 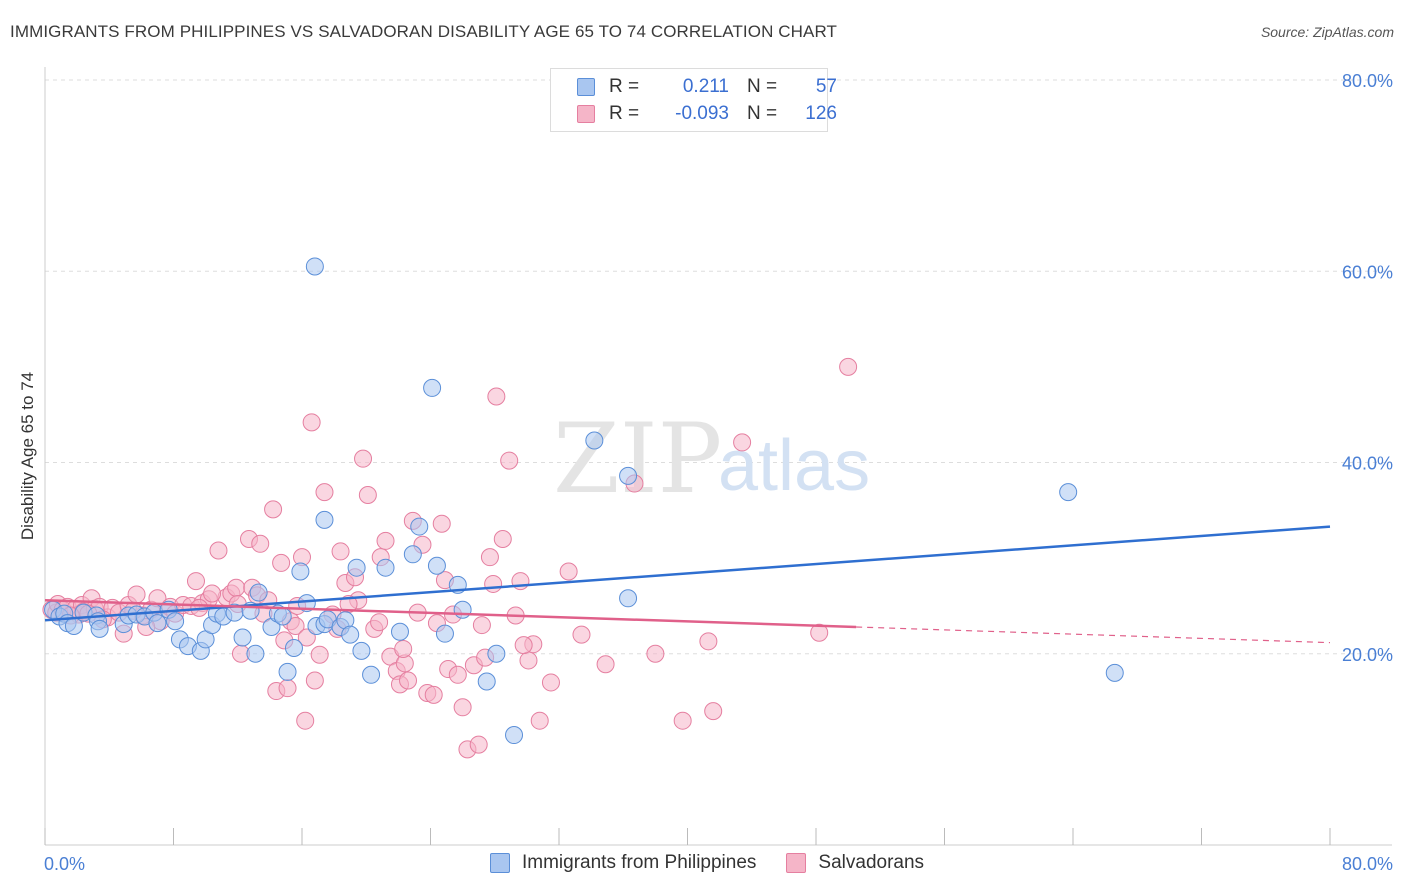 What do you see at coordinates (637, 459) in the screenshot?
I see `watermark-zip: ZIP` at bounding box center [637, 459].